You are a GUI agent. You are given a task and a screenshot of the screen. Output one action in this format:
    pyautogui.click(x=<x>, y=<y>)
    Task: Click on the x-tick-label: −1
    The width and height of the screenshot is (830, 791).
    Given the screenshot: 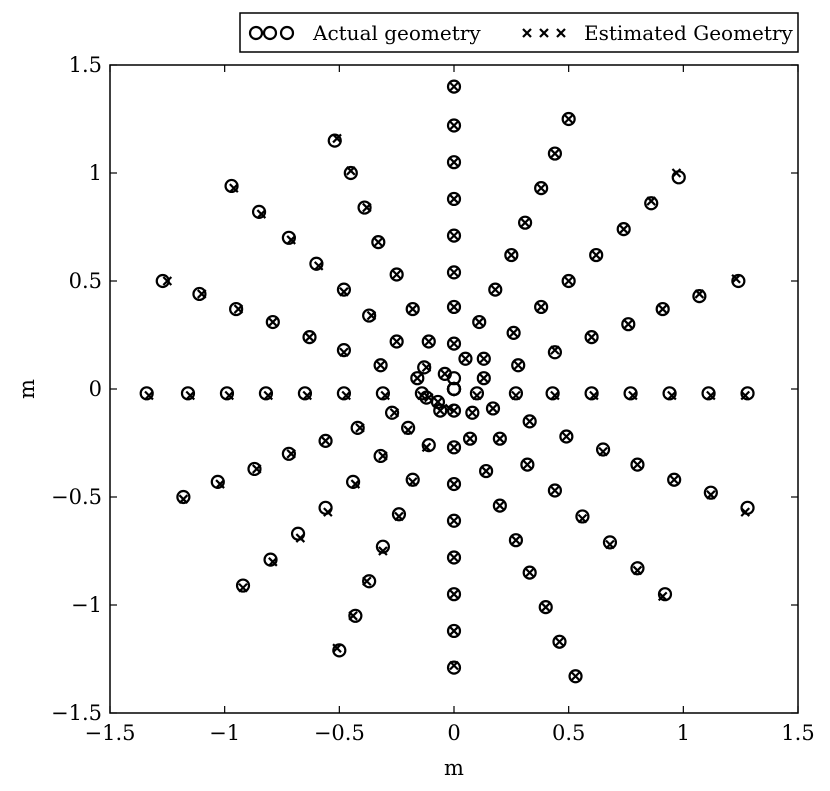 What is the action you would take?
    pyautogui.click(x=224, y=733)
    